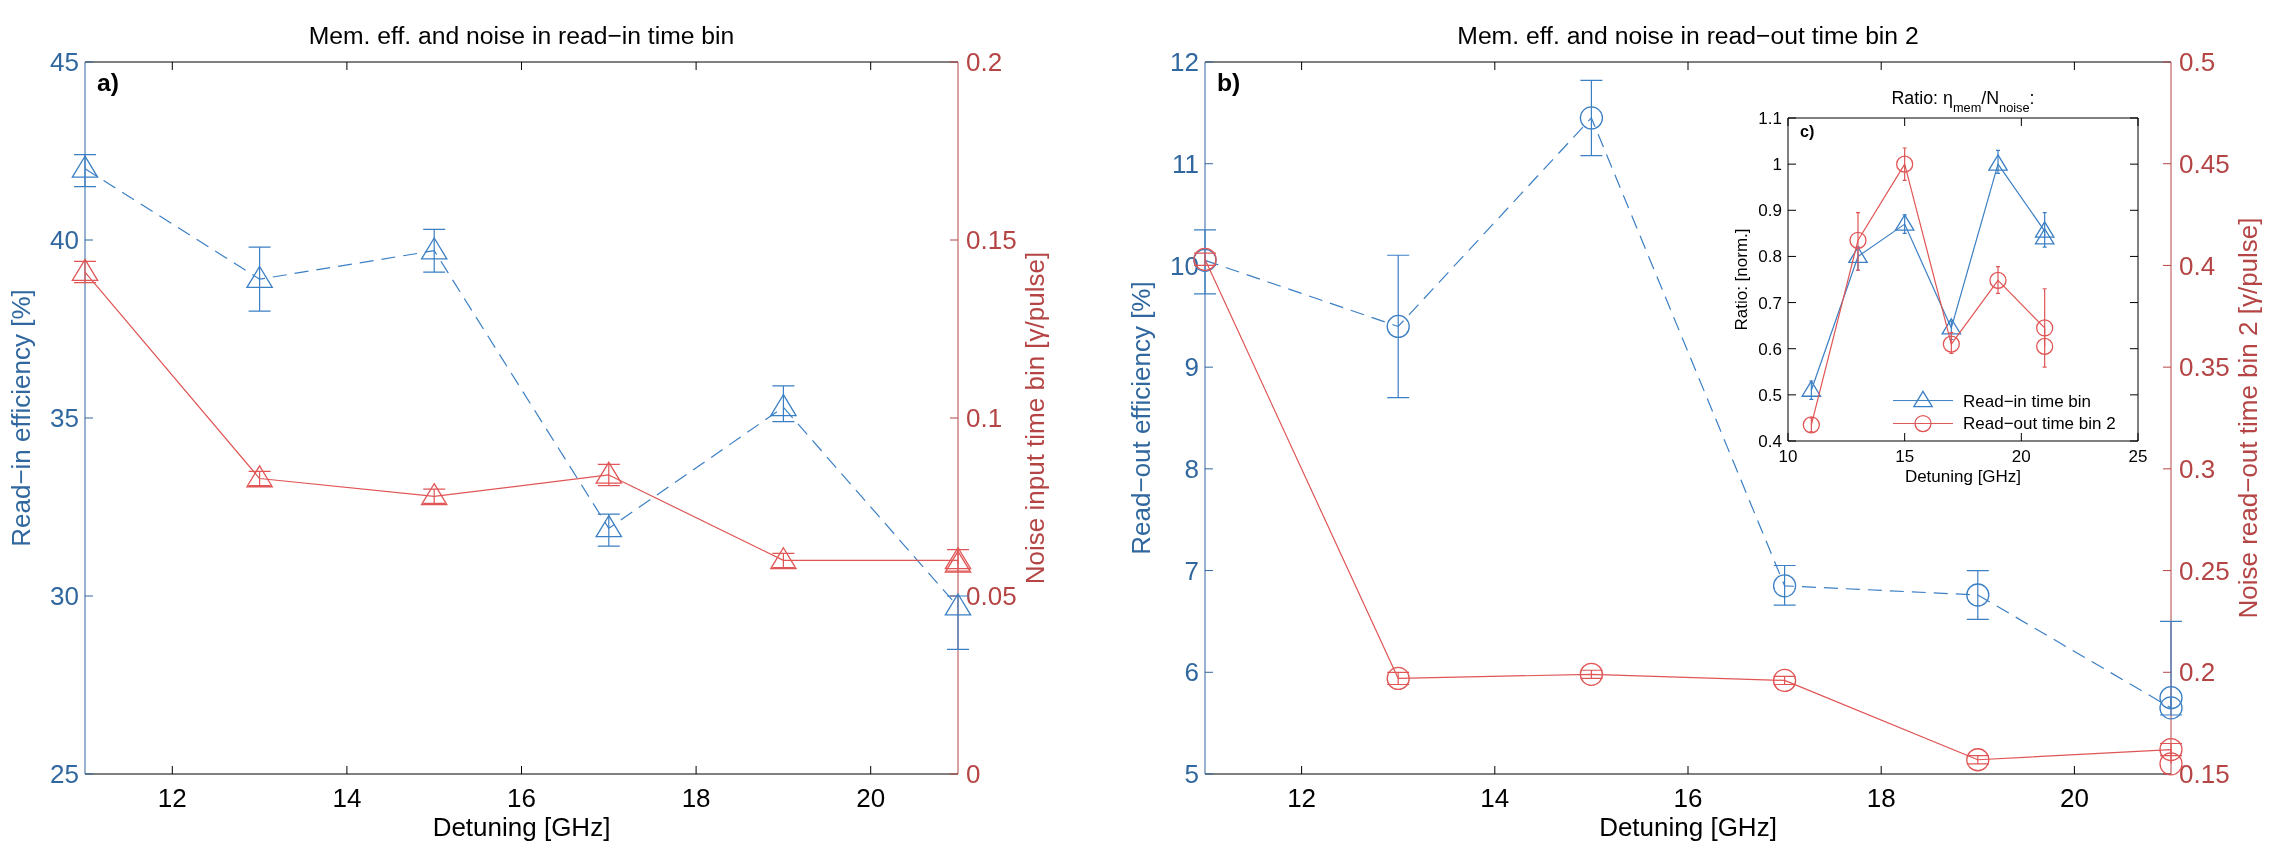 The image size is (2286, 850). What do you see at coordinates (64, 240) in the screenshot?
I see `y-tick-label: 40` at bounding box center [64, 240].